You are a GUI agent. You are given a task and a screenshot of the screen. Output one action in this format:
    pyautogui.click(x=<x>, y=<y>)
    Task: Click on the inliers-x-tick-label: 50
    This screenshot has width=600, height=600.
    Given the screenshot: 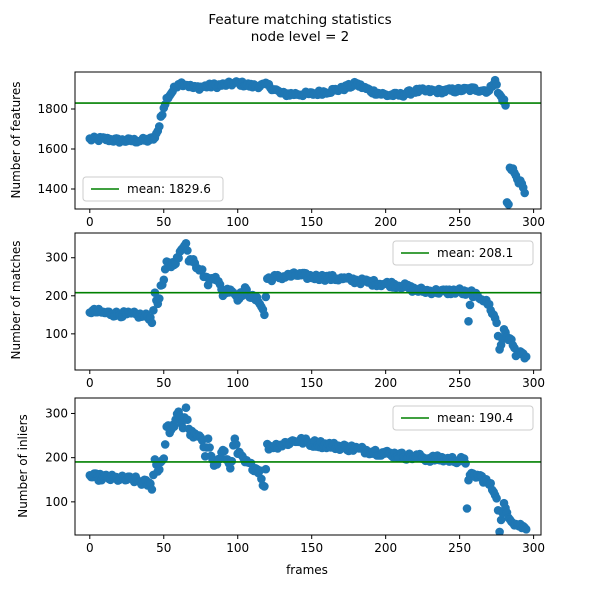 What is the action you would take?
    pyautogui.click(x=163, y=548)
    